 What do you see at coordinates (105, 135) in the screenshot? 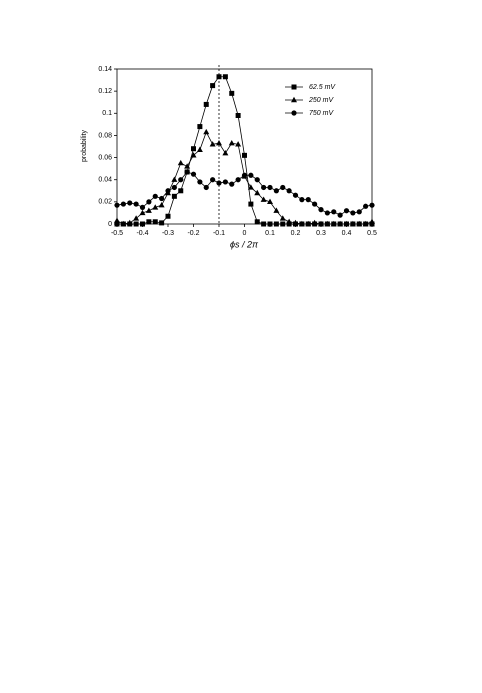
I see `y-tick-label: 0.08` at bounding box center [105, 135].